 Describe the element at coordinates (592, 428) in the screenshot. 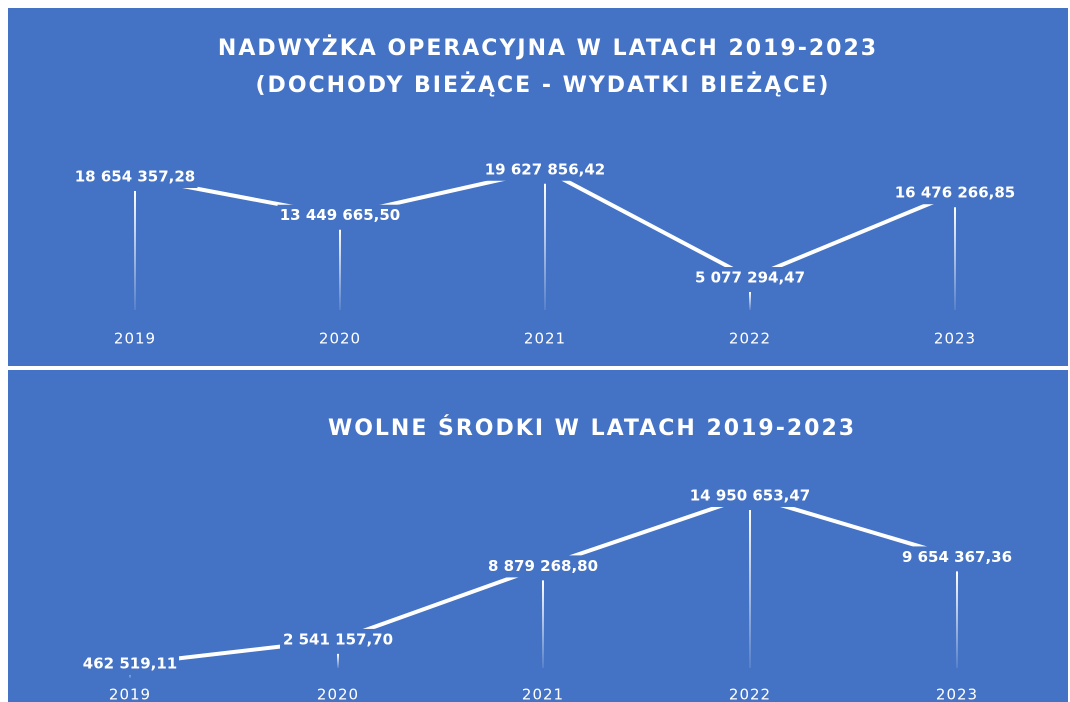

I see `chart-title: WOLNE ŚRODKI W LATACH 2019-2023` at that location.